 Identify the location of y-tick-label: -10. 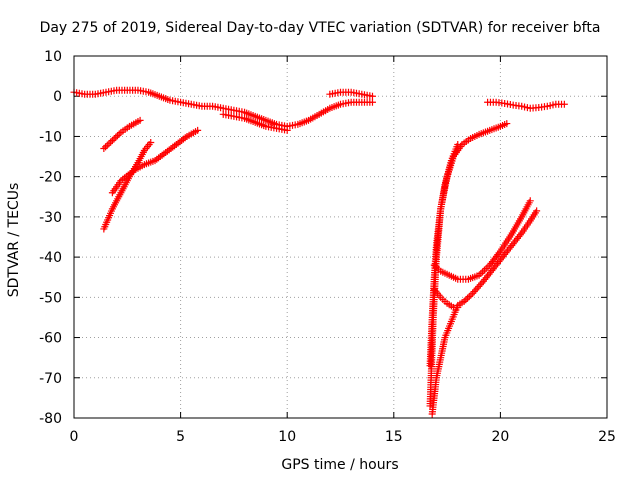
(50, 137).